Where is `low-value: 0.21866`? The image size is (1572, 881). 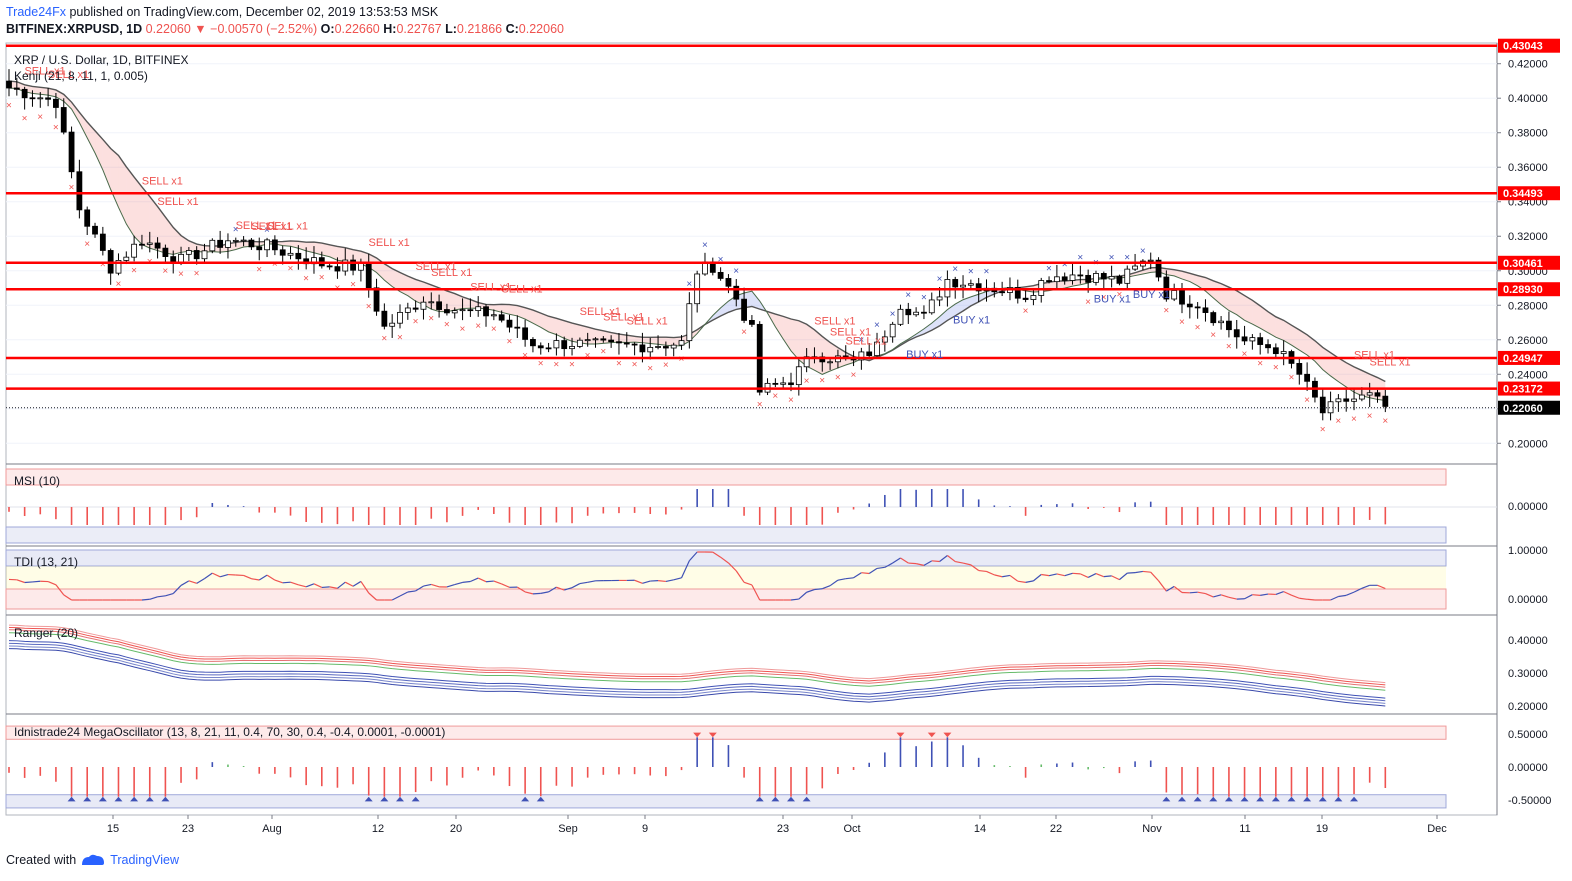 low-value: 0.21866 is located at coordinates (479, 29).